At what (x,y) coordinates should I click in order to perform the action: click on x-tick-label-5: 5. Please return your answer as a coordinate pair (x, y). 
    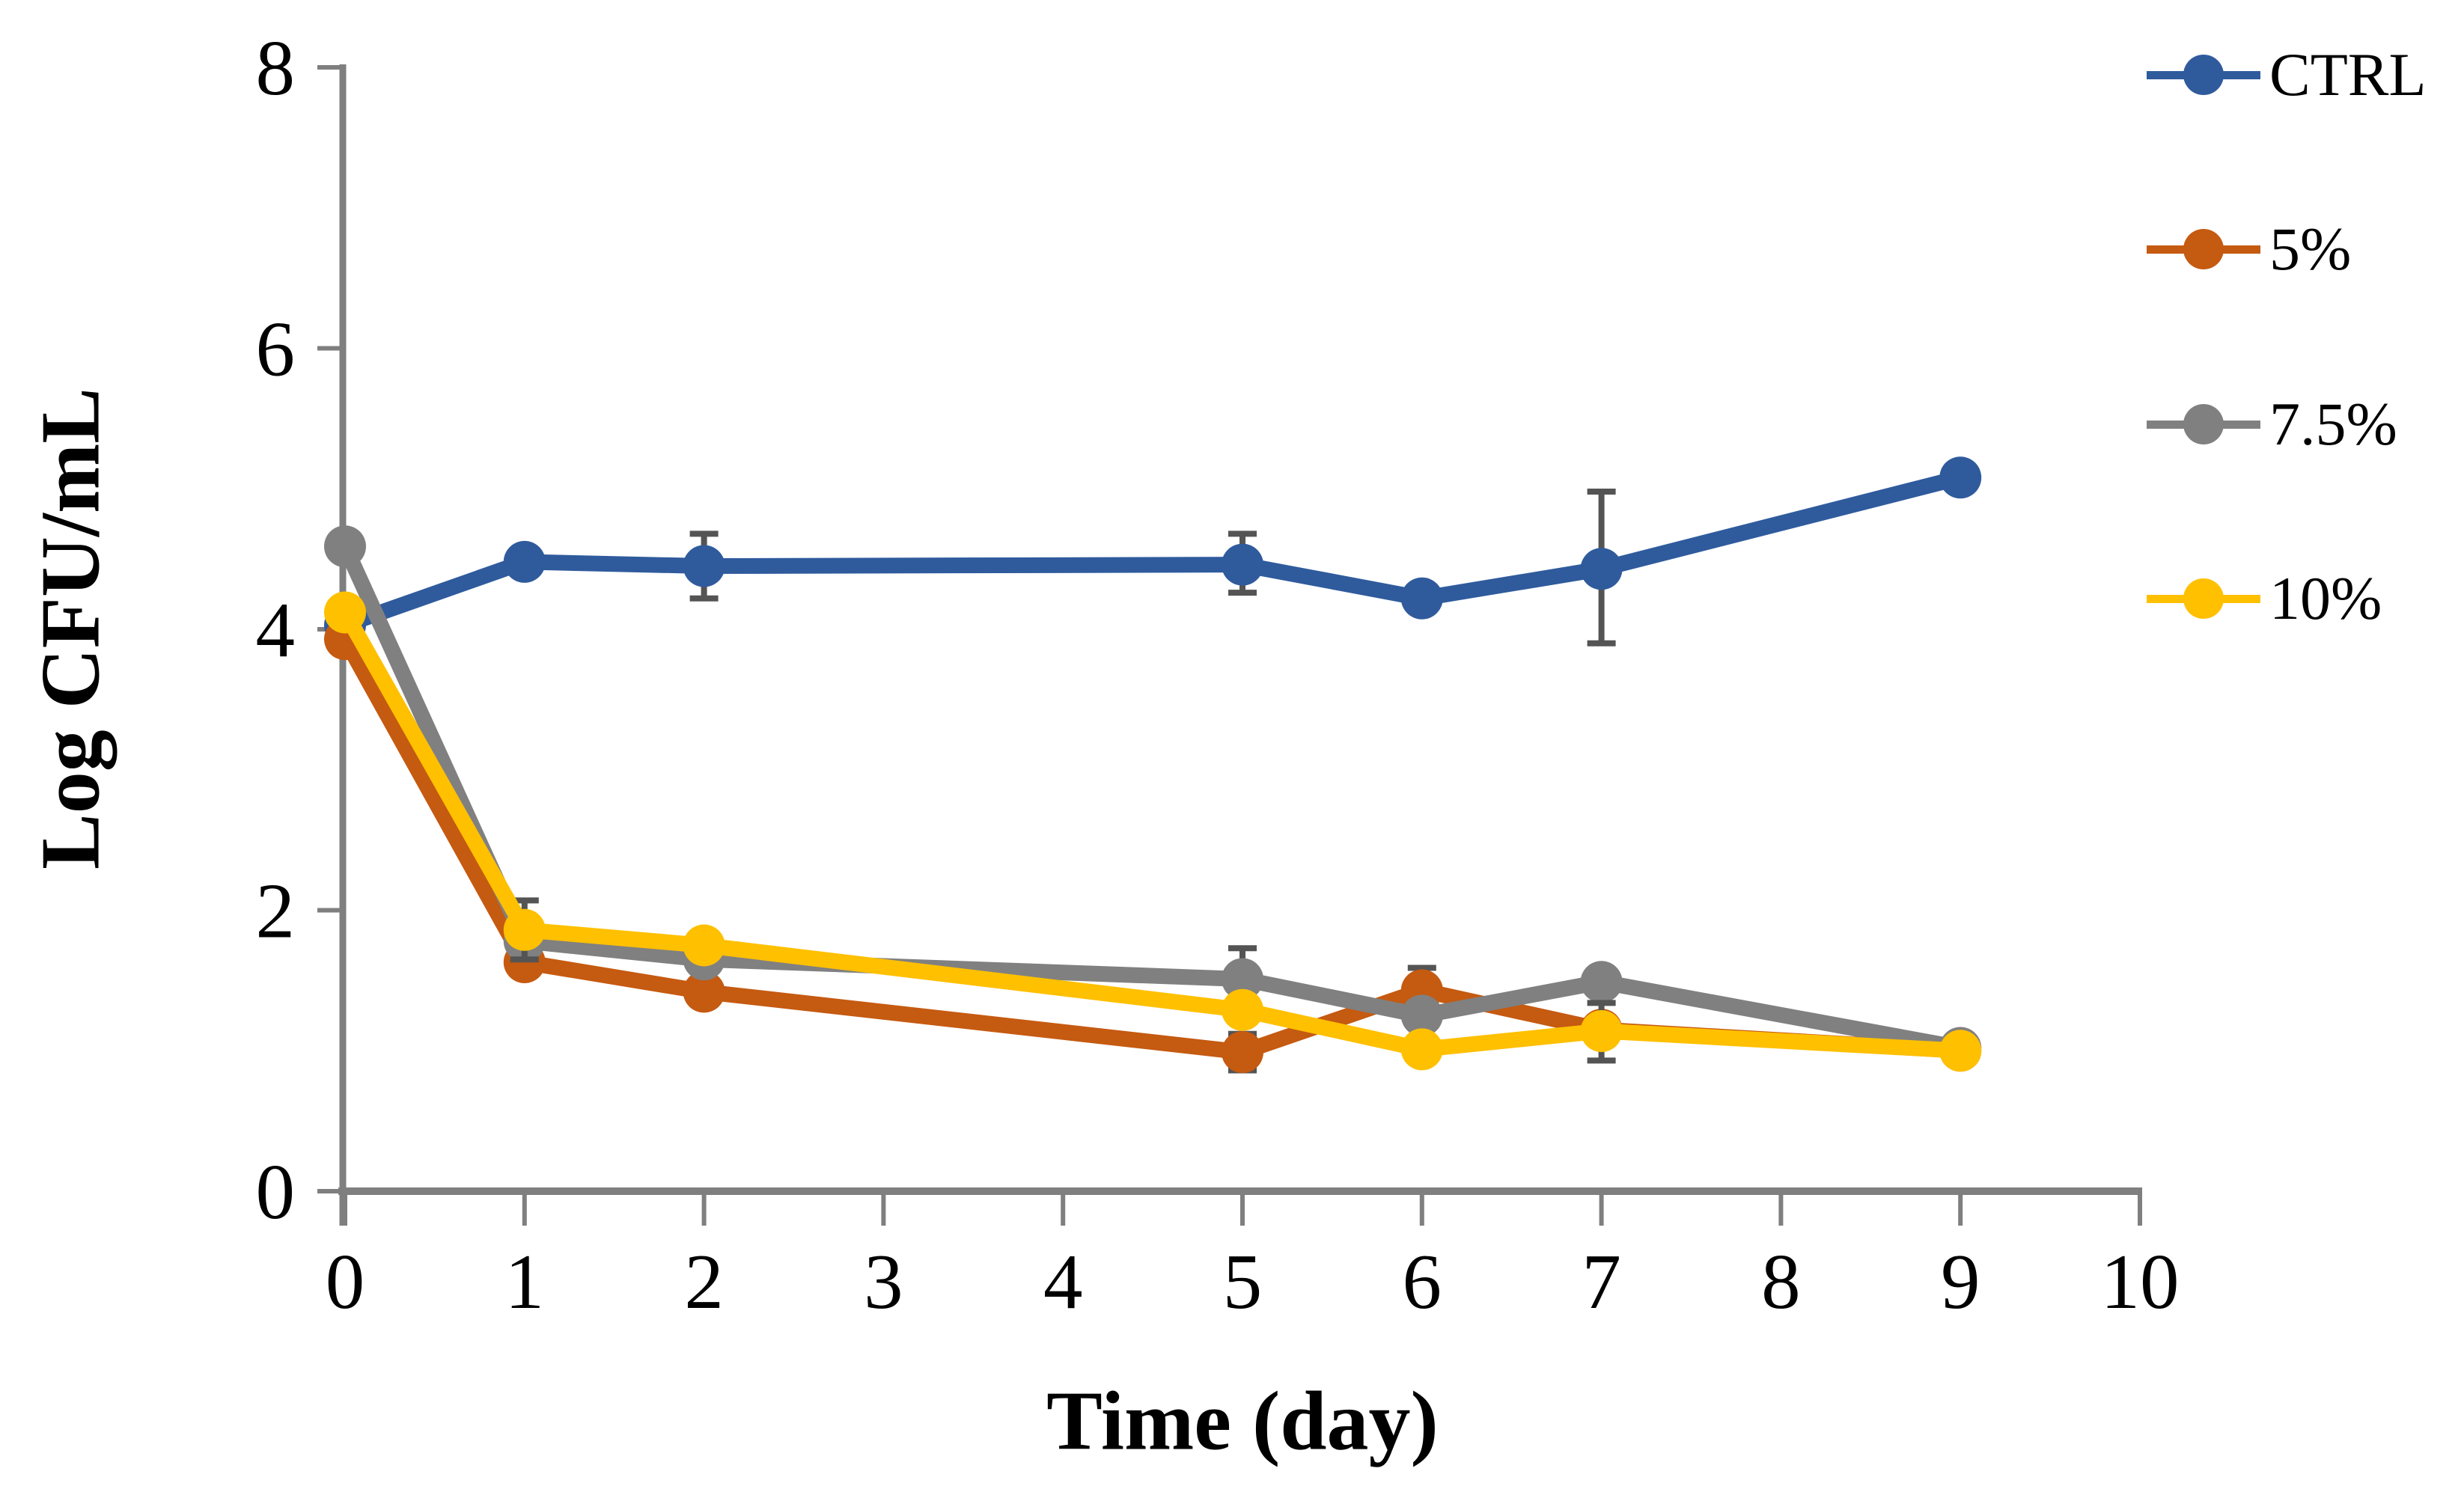
    Looking at the image, I should click on (1243, 1281).